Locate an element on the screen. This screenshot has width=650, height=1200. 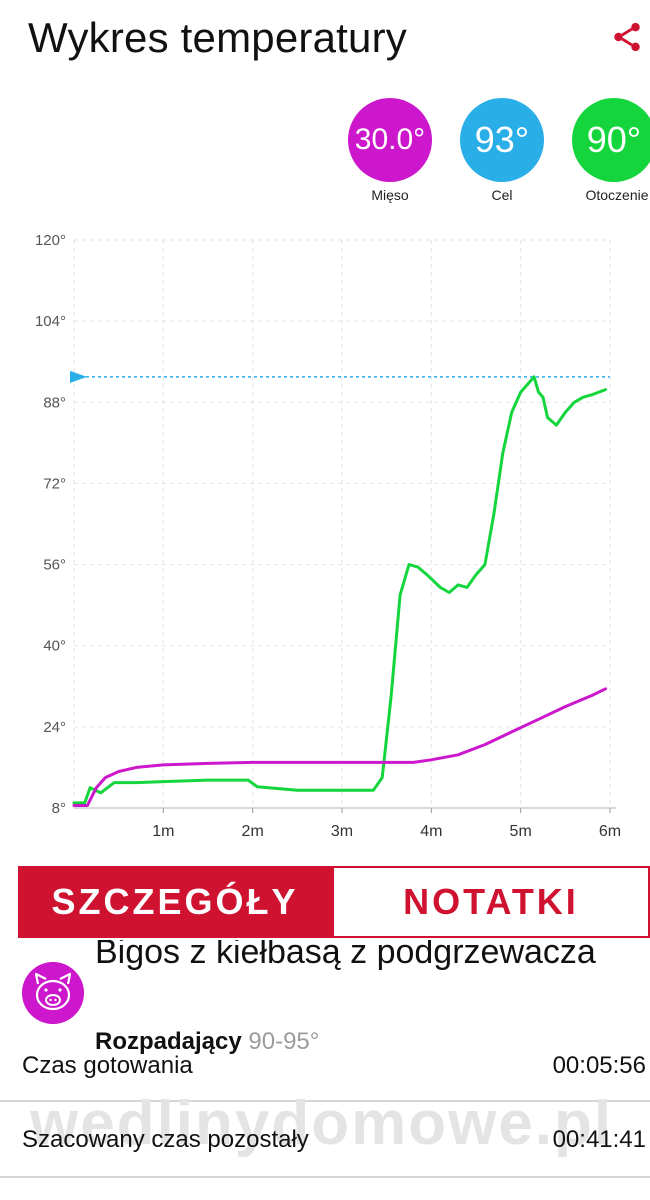
ambient-gauge: 90° Otoczenie is located at coordinates (611, 150).